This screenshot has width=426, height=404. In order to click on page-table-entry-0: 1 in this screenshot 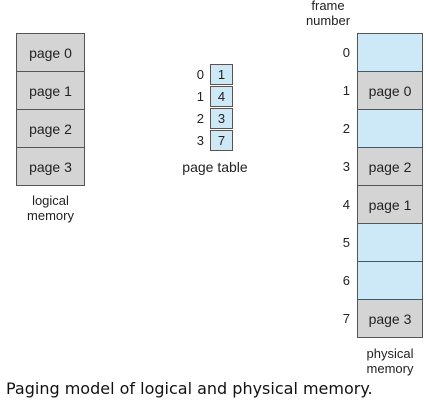, I will do `click(221, 74)`.